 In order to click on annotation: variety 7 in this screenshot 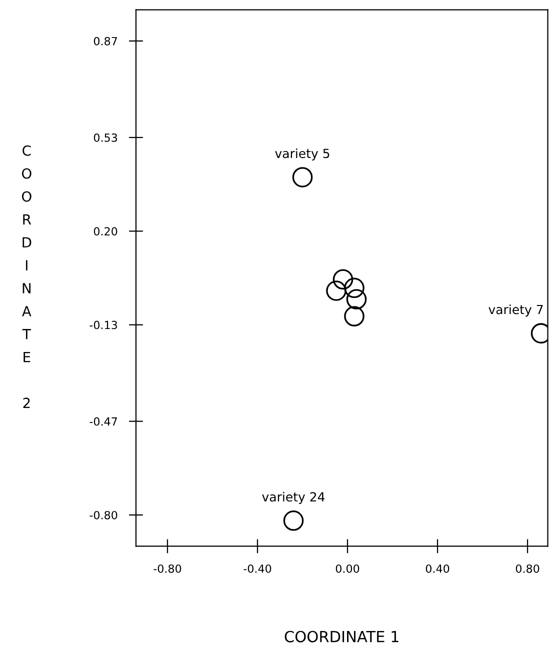, I will do `click(515, 310)`.